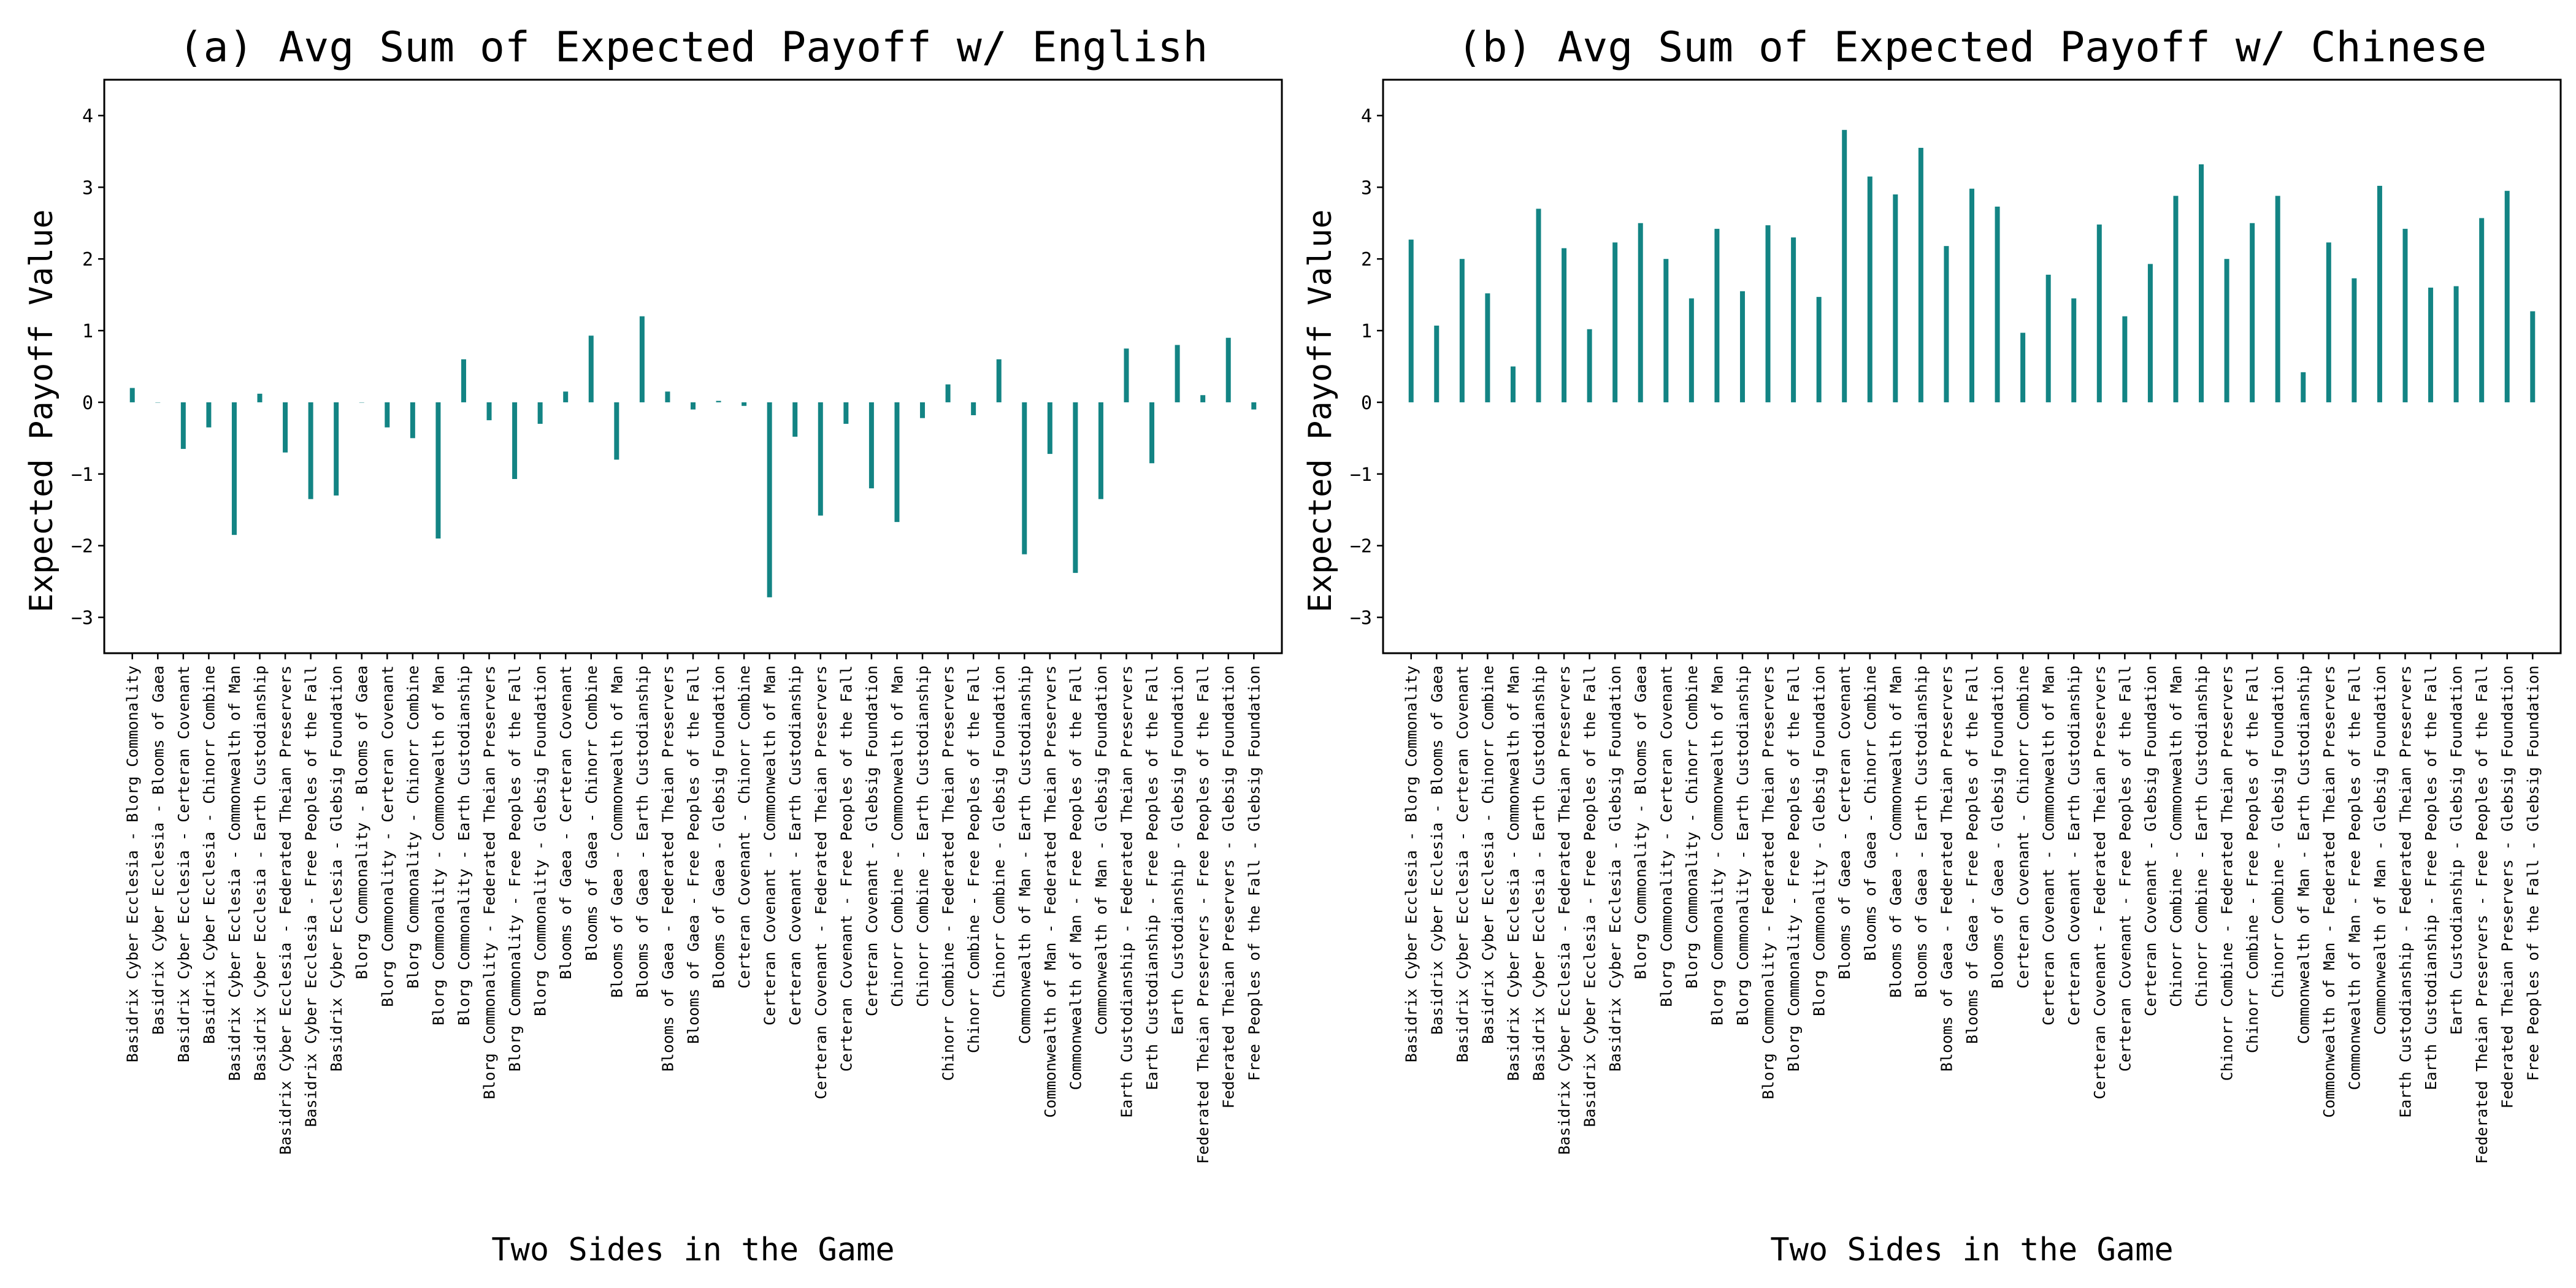  I want to click on y-tick-label: 4, so click(87, 116).